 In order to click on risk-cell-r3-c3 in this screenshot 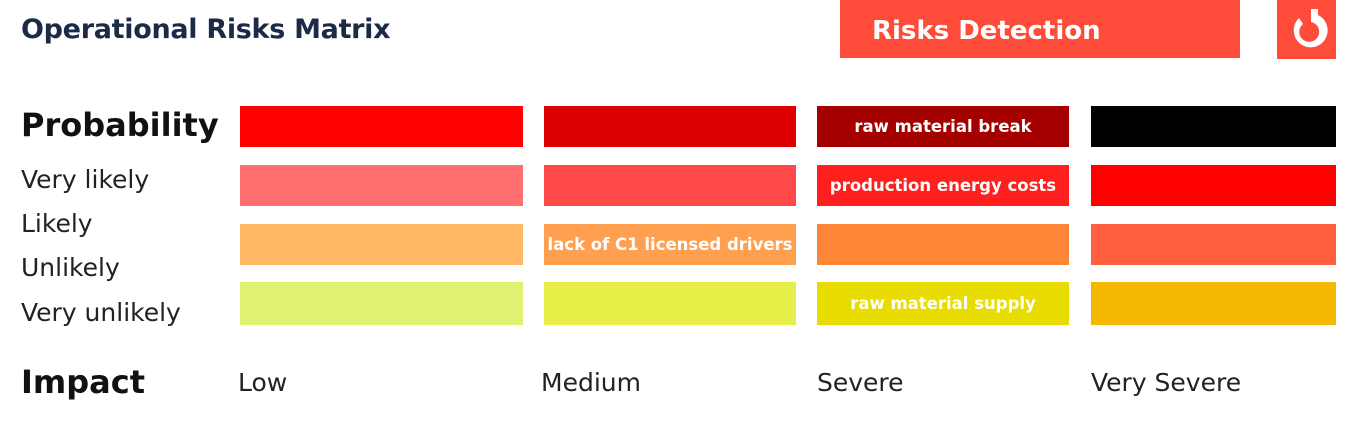, I will do `click(943, 244)`.